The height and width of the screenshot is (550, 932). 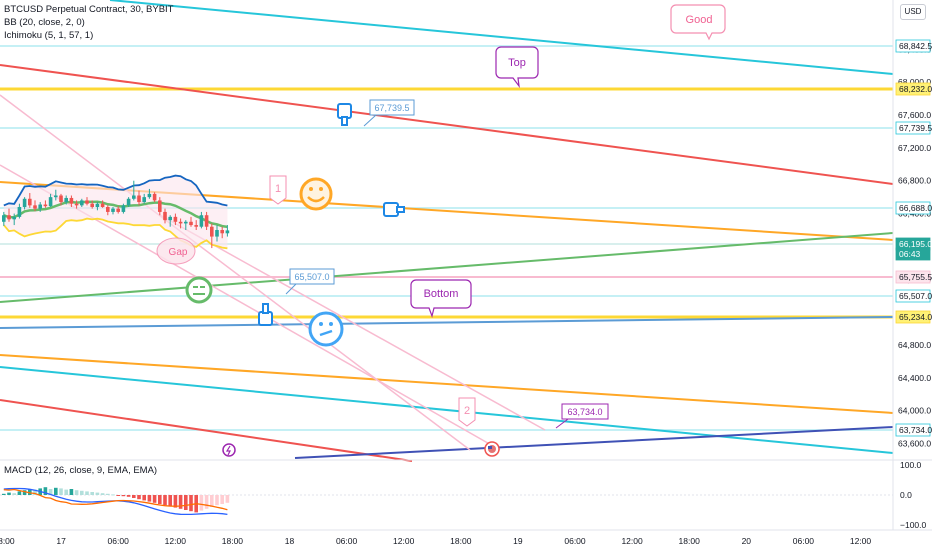 What do you see at coordinates (199, 290) in the screenshot?
I see `neutral-face-icon` at bounding box center [199, 290].